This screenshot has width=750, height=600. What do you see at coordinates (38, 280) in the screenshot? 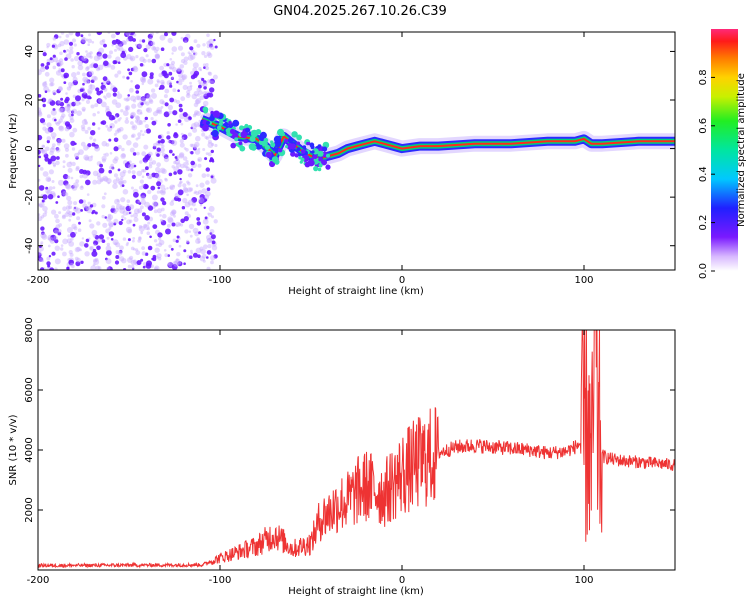
I see `x-tick-label: -200` at bounding box center [38, 280].